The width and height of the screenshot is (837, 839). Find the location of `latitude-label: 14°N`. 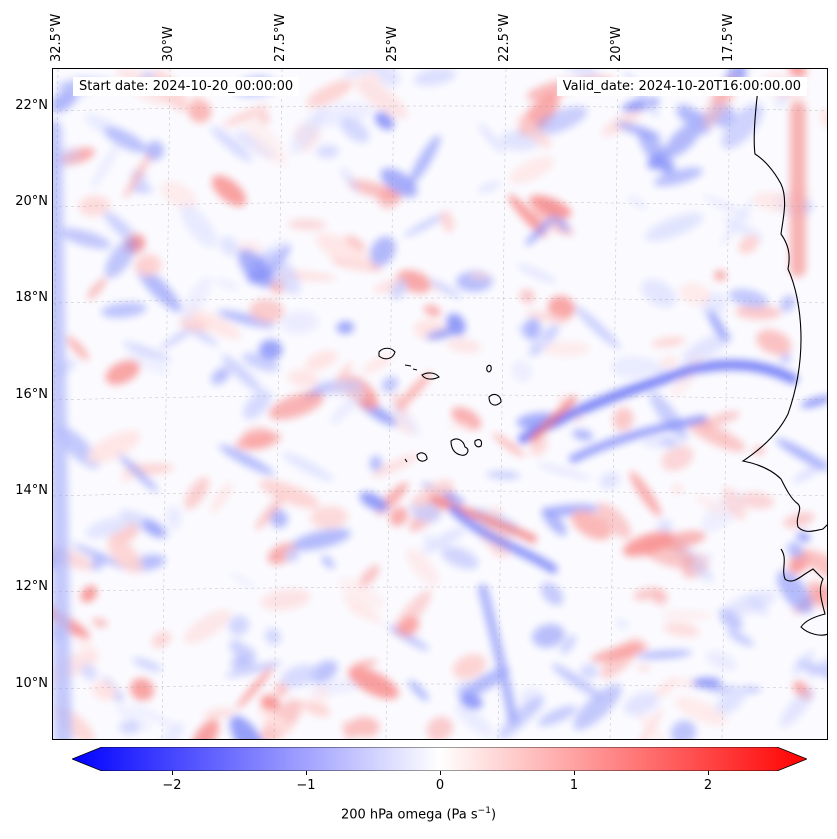

latitude-label: 14°N is located at coordinates (31, 490).